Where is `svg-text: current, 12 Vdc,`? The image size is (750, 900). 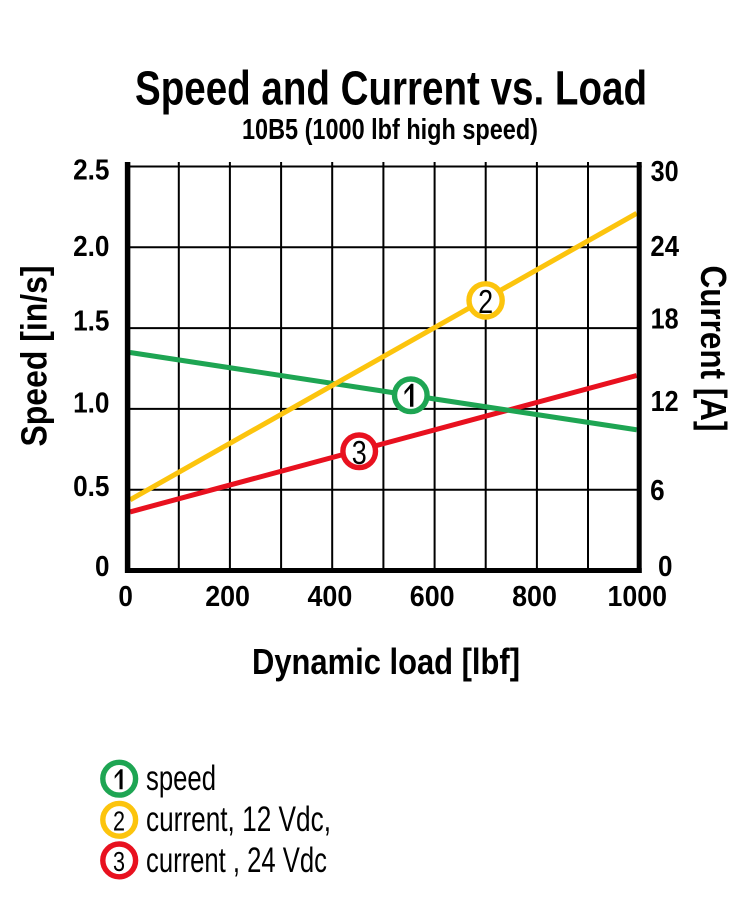
svg-text: current, 12 Vdc, is located at coordinates (238, 819).